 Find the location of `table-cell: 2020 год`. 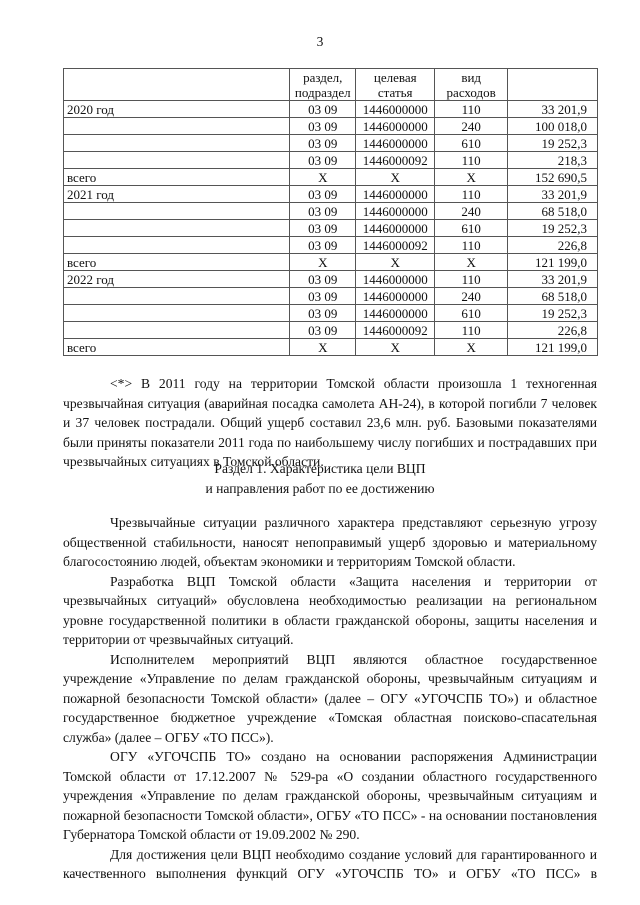

table-cell: 2020 год is located at coordinates (176, 109).